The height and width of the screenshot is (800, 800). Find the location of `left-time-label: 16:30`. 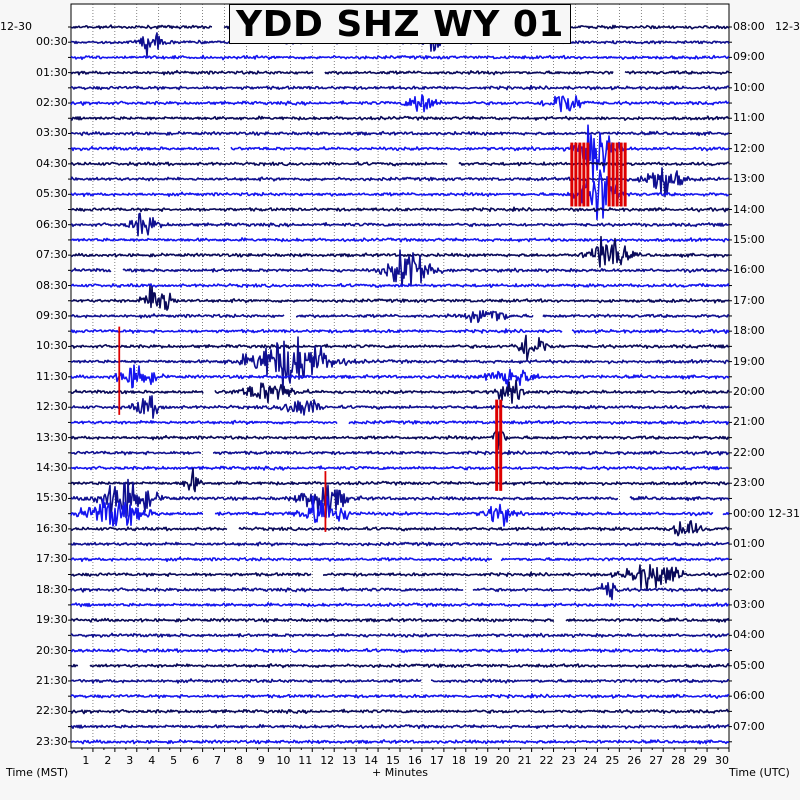

left-time-label: 16:30 is located at coordinates (52, 528).